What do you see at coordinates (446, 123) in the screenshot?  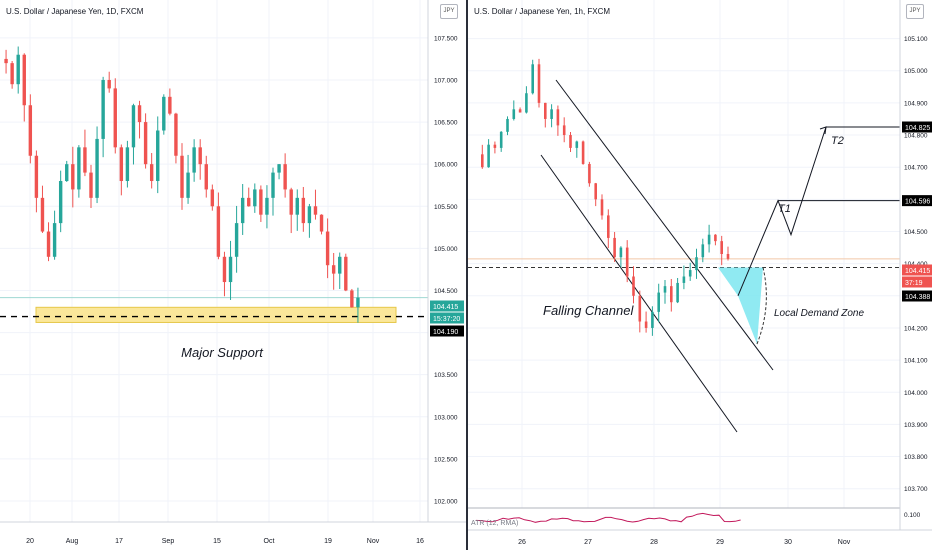 I see `price-tick: 106.500` at bounding box center [446, 123].